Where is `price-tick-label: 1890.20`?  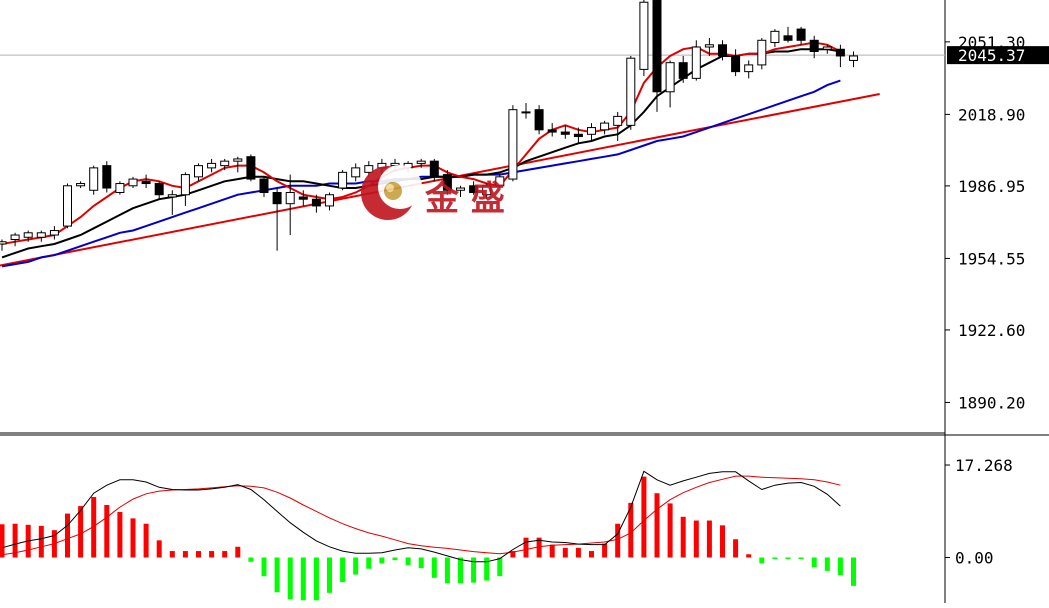
price-tick-label: 1890.20 is located at coordinates (991, 402).